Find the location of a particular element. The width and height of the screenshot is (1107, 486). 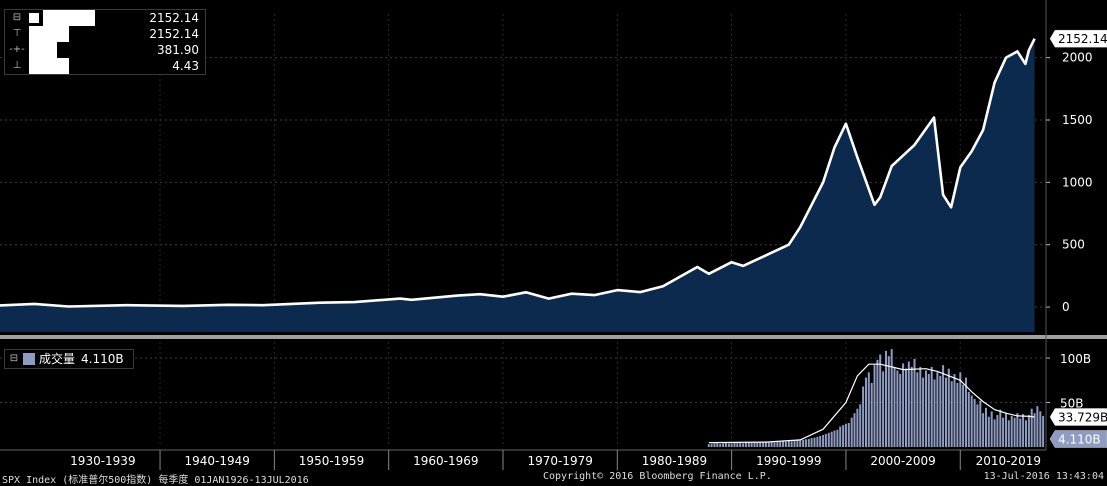

low-date: 06/30/32 is located at coordinates (102, 66).